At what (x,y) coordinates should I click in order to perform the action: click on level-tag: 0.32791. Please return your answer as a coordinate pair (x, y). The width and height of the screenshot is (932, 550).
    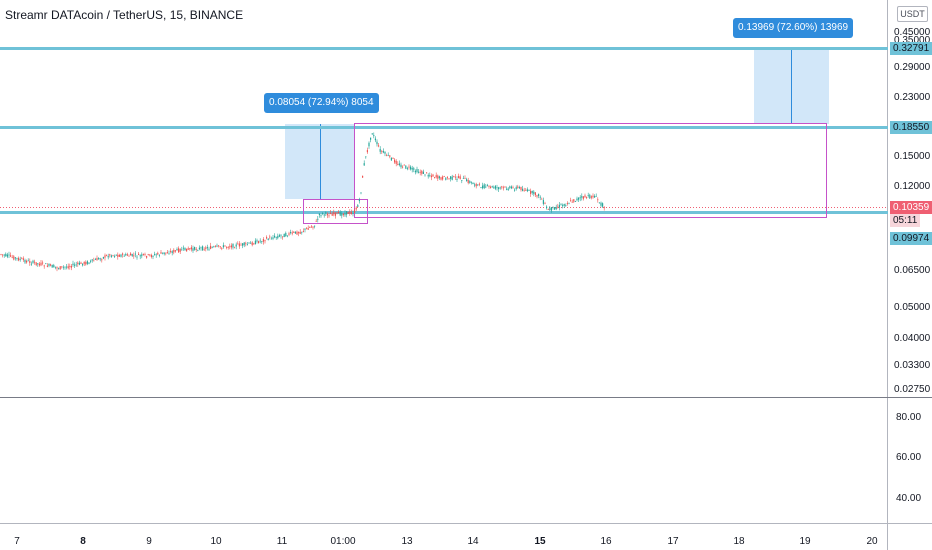
    Looking at the image, I should click on (911, 48).